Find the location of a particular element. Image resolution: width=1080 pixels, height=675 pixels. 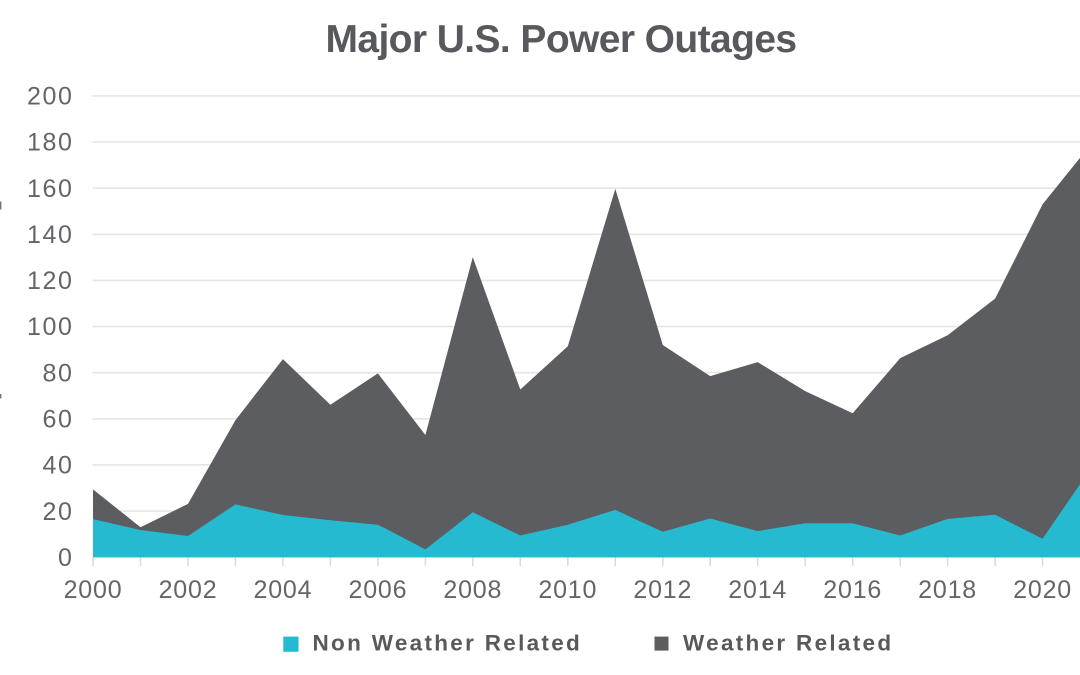

svg-text: 2004 is located at coordinates (282, 590).